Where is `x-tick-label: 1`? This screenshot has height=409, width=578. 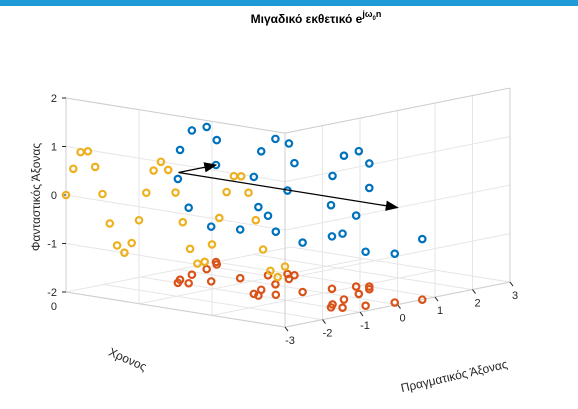 x-tick-label: 1 is located at coordinates (440, 311).